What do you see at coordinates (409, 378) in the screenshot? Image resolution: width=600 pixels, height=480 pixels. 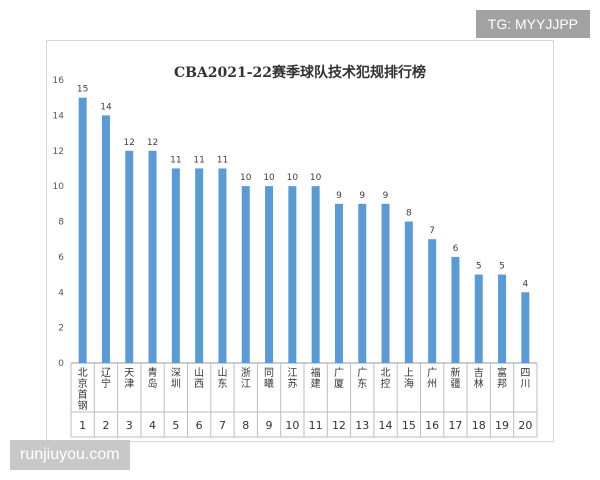 I see `team-label: 上海` at bounding box center [409, 378].